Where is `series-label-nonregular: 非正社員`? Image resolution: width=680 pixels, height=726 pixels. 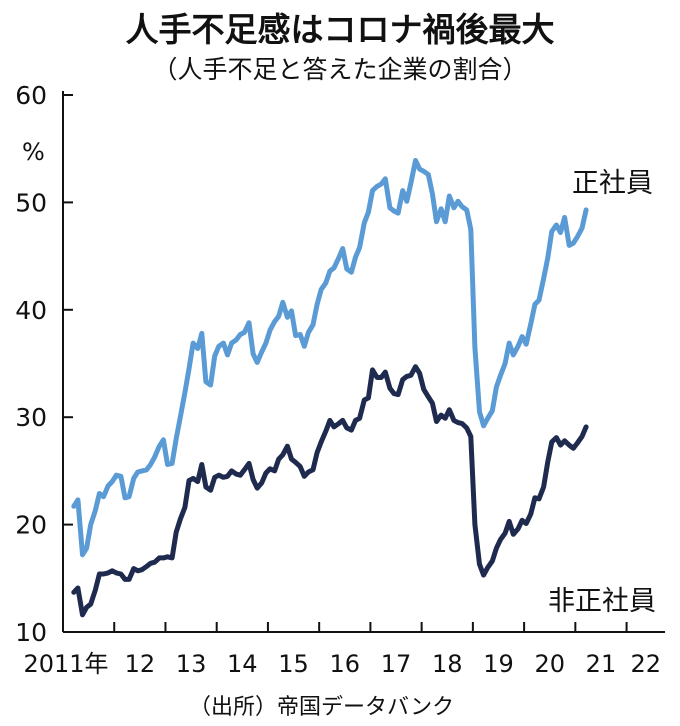 series-label-nonregular: 非正社員 is located at coordinates (602, 601).